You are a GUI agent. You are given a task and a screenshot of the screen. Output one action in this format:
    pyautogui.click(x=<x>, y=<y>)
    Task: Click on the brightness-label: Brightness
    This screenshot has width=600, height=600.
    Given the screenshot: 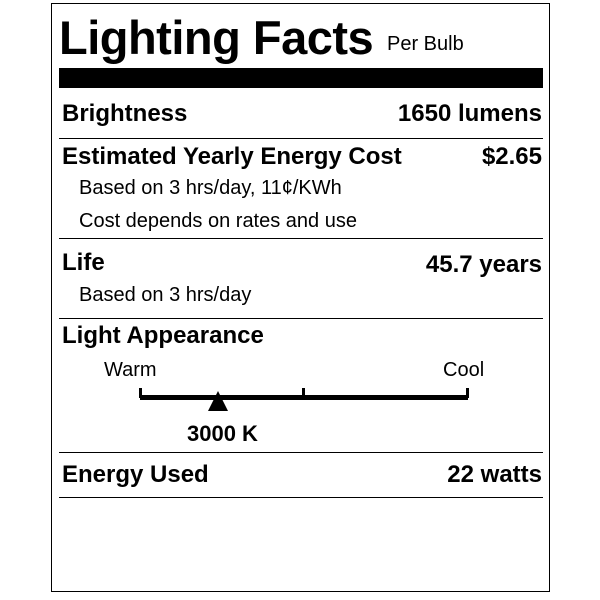 What is the action you would take?
    pyautogui.click(x=125, y=113)
    